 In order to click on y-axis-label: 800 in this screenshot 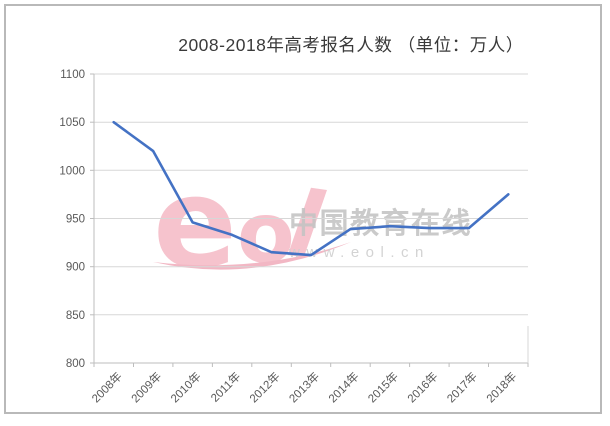, I will do `click(75, 364)`.